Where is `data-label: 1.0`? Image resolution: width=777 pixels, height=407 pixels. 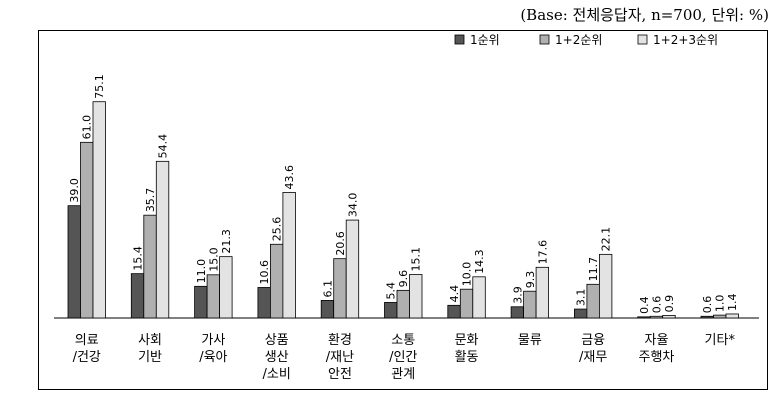 data-label: 1.0 is located at coordinates (720, 304).